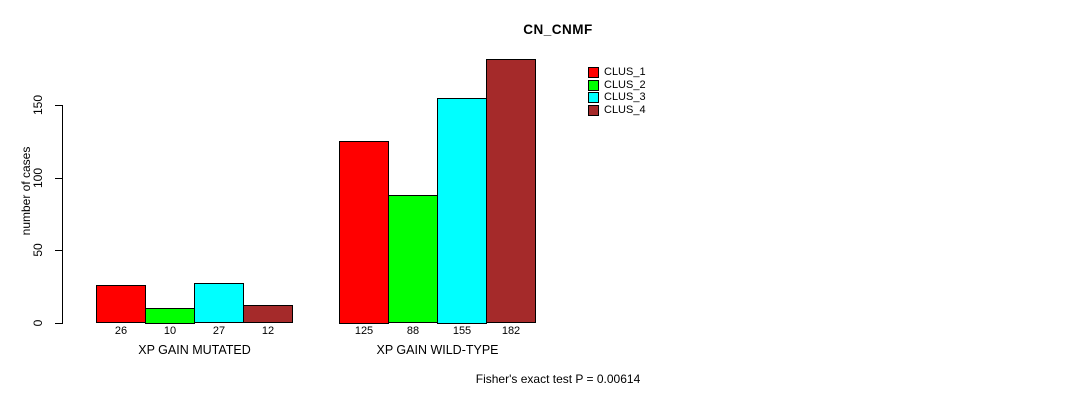 The height and width of the screenshot is (400, 1090). Describe the element at coordinates (38, 105) in the screenshot. I see `y-tick-label: 150` at that location.